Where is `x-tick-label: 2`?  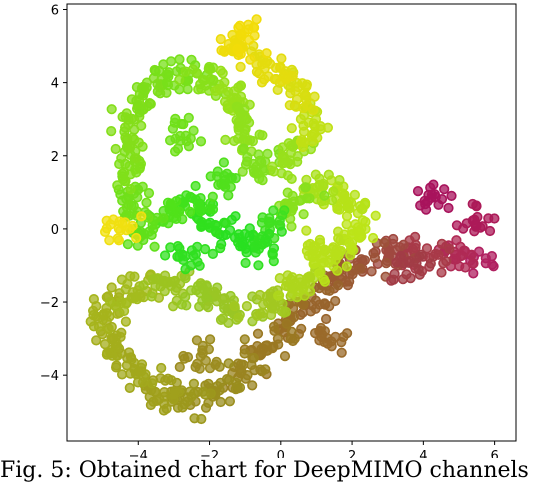 x-tick-label: 2 is located at coordinates (352, 453).